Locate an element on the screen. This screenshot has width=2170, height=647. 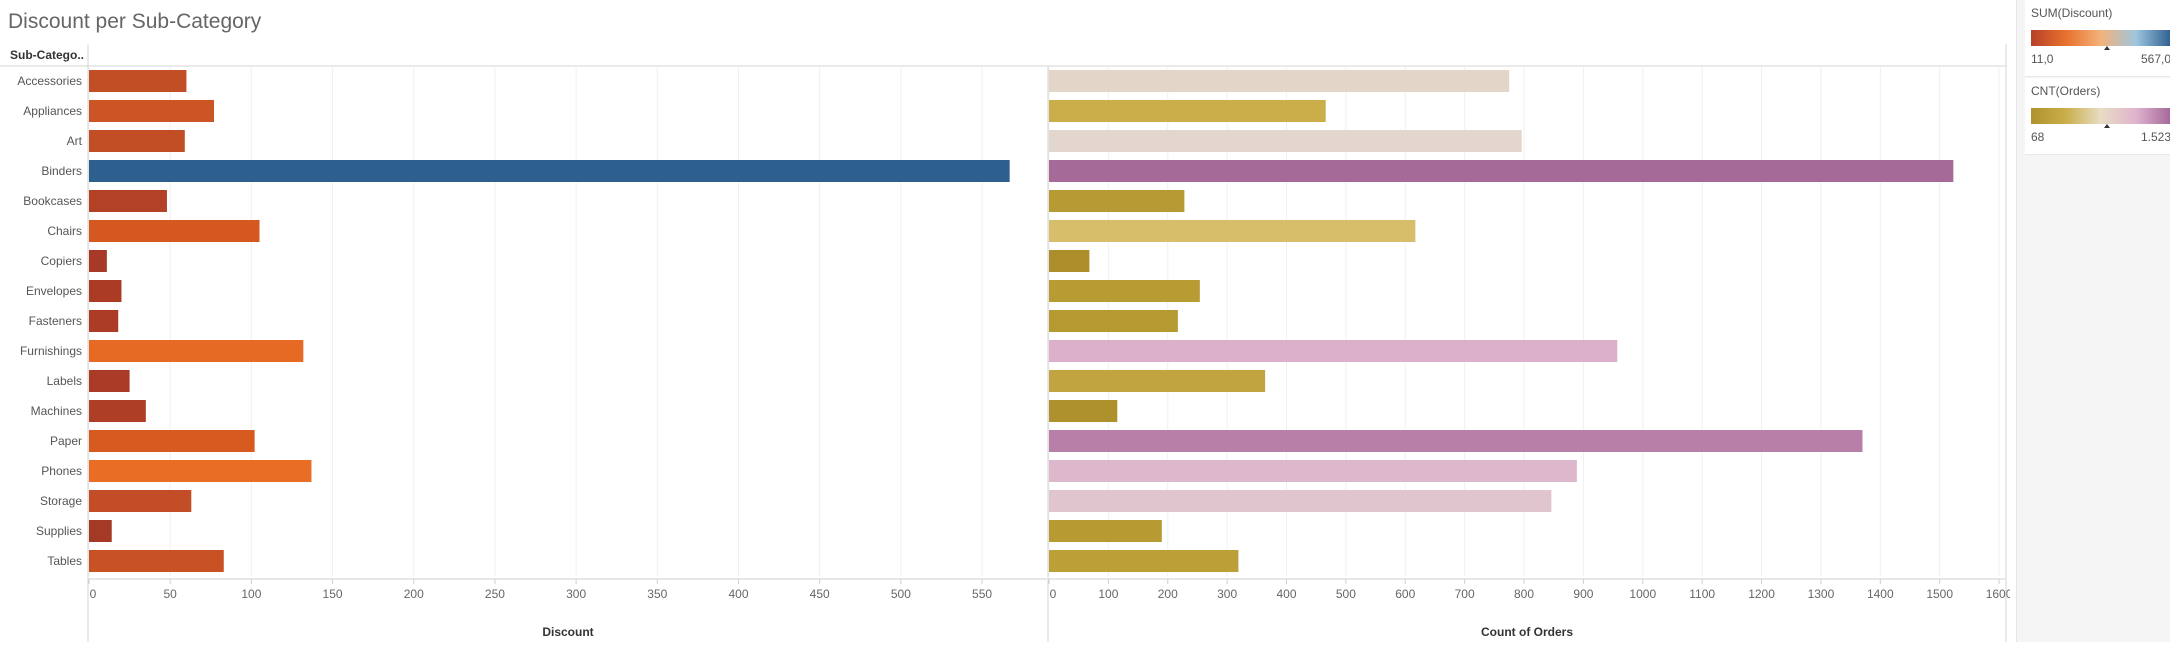
category-label: Copiers is located at coordinates (61, 261).